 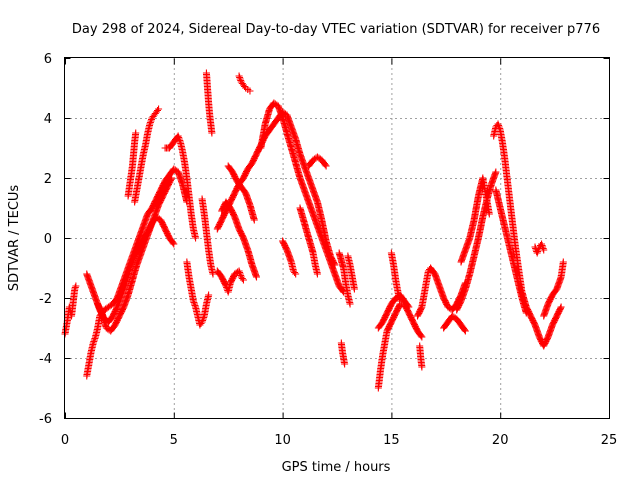 I want to click on series-arc-m, so click(x=239, y=239).